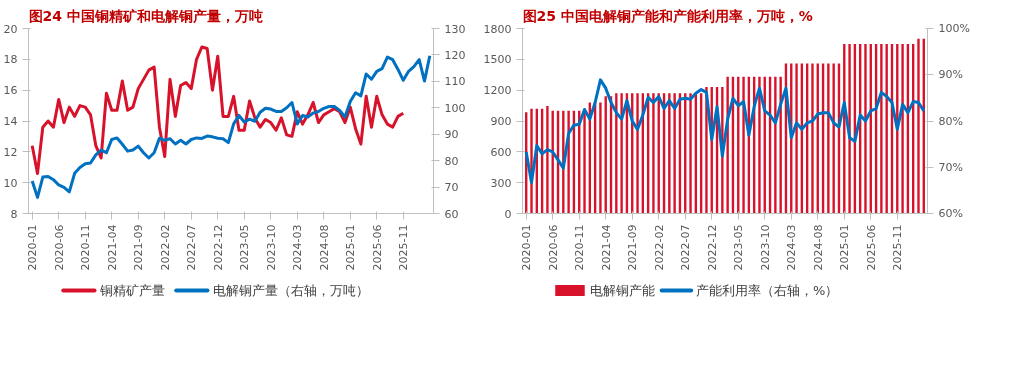 This screenshot has height=375, width=1029. I want to click on y-tick-label: 16, so click(10, 91).